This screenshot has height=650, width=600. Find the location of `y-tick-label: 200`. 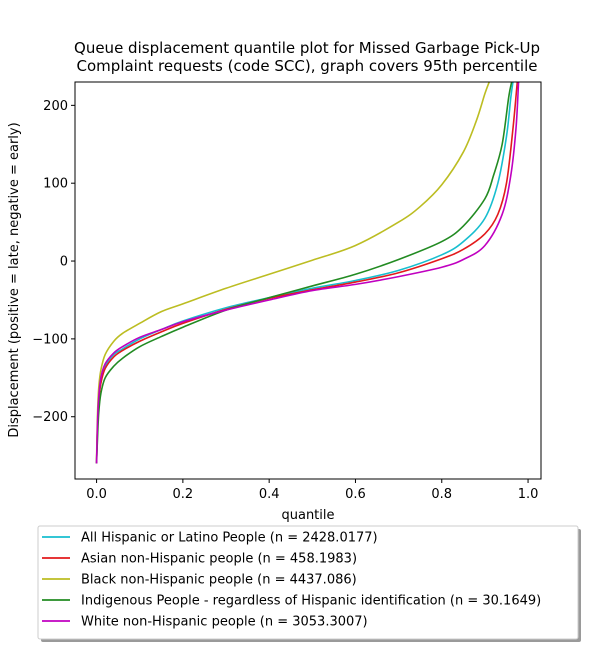

y-tick-label: 200 is located at coordinates (55, 106).